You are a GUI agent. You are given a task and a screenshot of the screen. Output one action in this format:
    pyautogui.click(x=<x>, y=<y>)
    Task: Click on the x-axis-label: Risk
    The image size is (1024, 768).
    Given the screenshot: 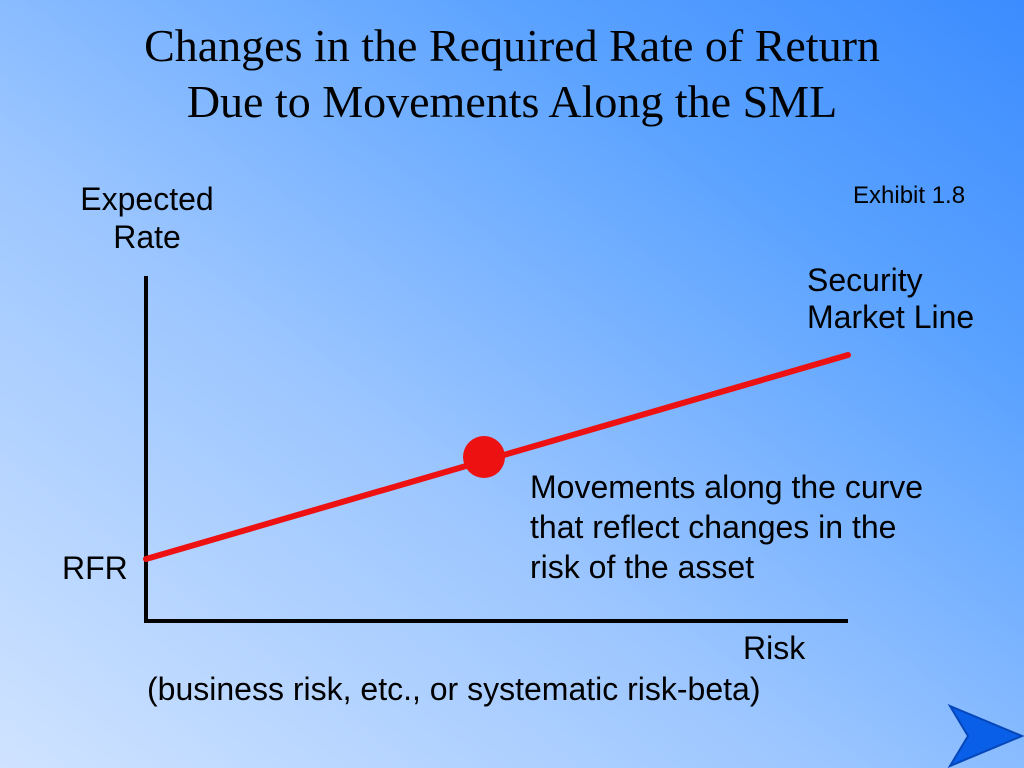 What is the action you would take?
    pyautogui.click(x=774, y=648)
    